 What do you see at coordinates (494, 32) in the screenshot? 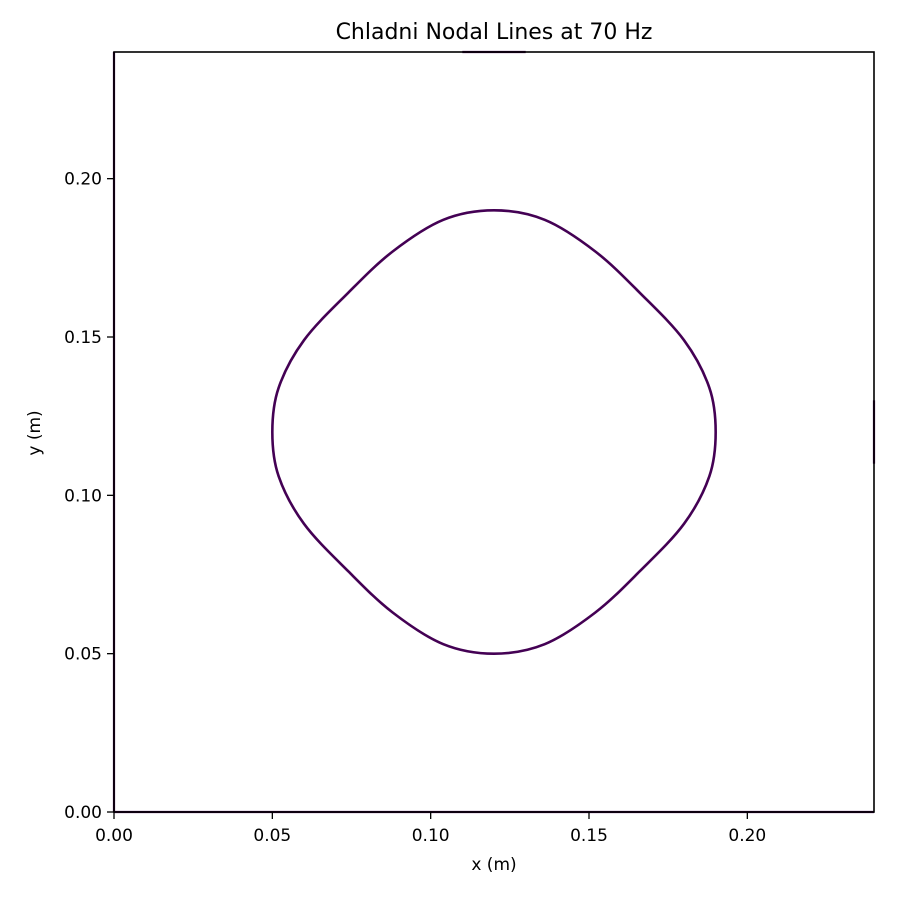
I see `chart-title: Chladni Nodal Lines at 70 Hz` at bounding box center [494, 32].